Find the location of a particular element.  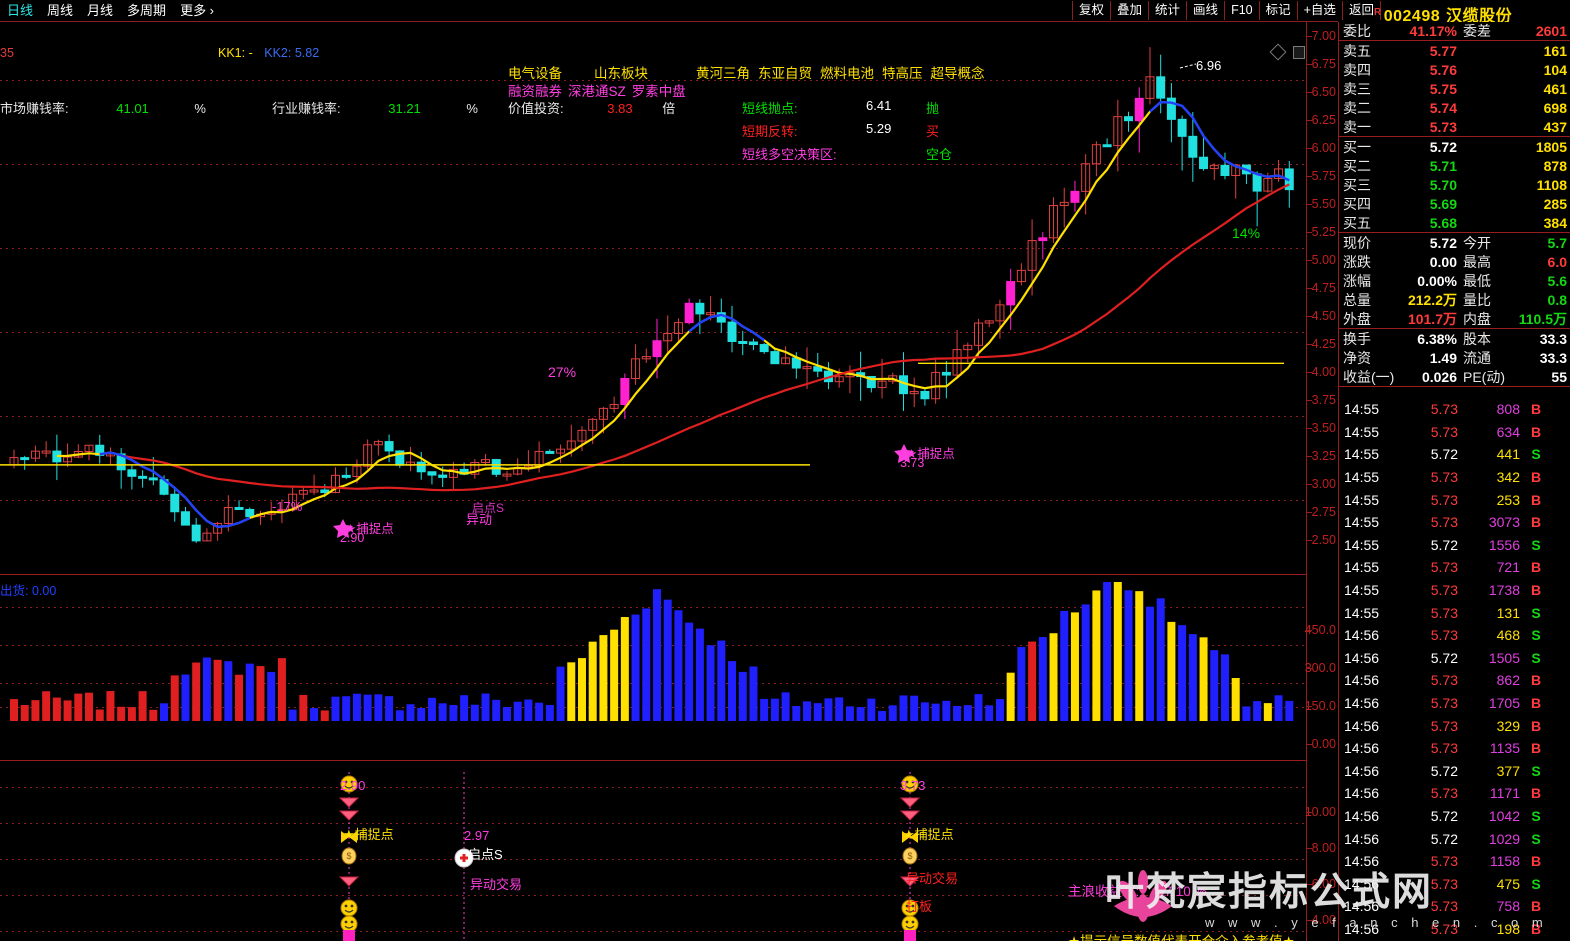

axis-label: 3.50 is located at coordinates (1323, 428).